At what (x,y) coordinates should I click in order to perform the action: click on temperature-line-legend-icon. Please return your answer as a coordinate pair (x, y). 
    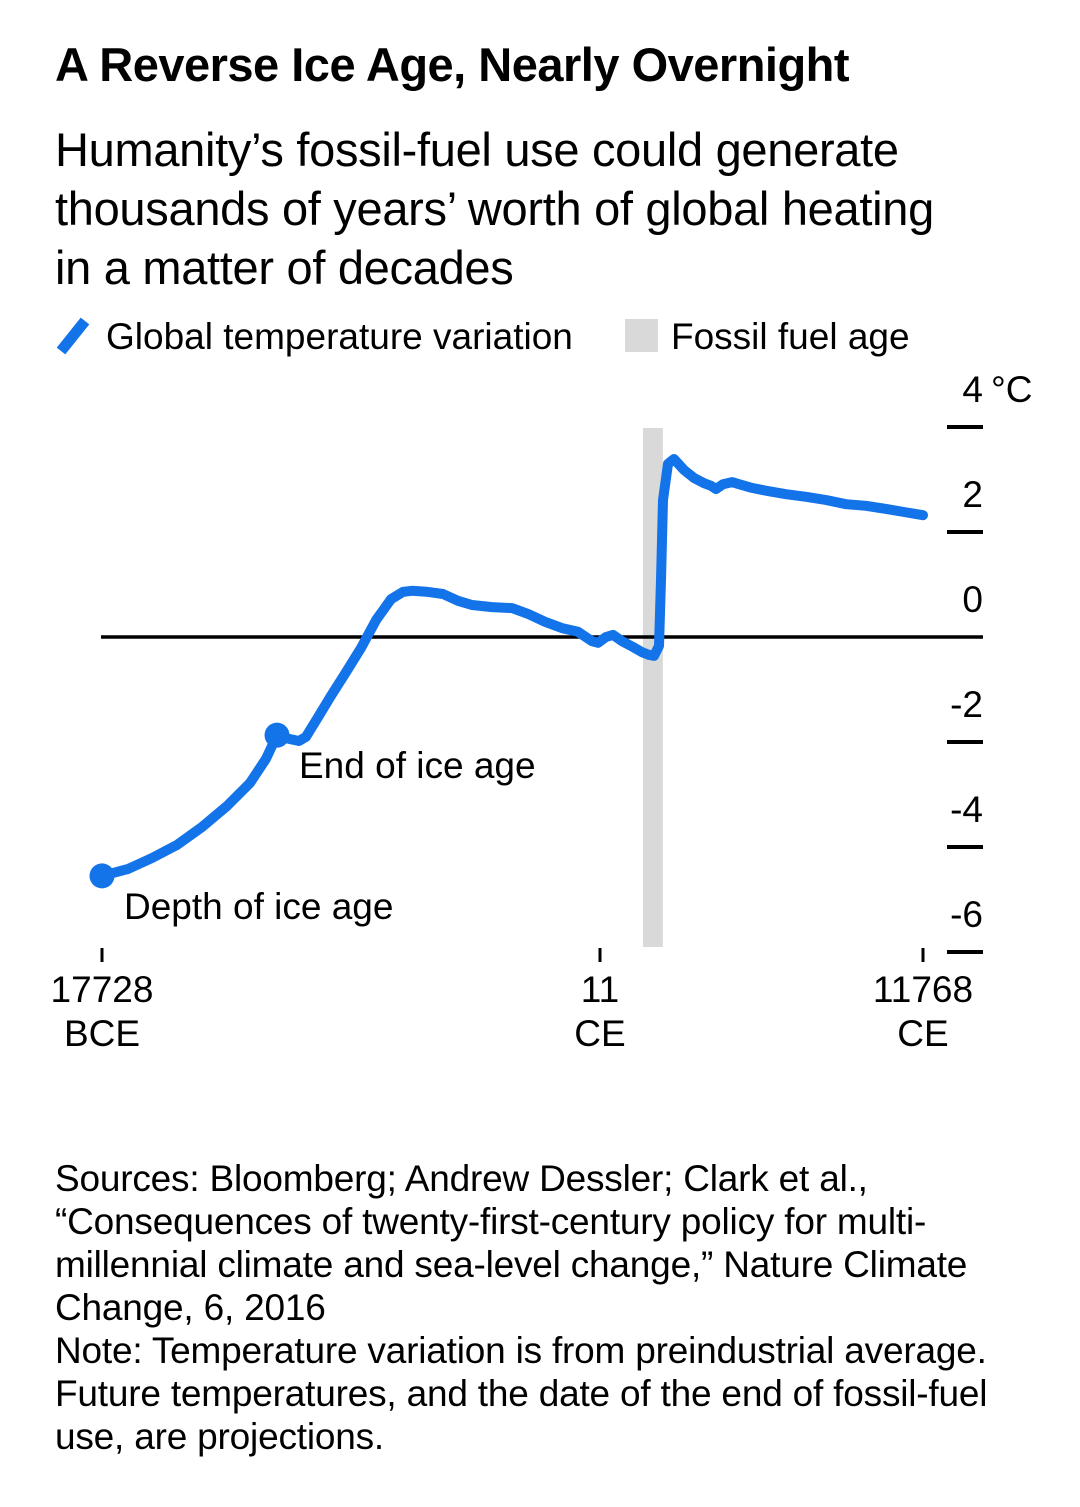
    Looking at the image, I should click on (73, 336).